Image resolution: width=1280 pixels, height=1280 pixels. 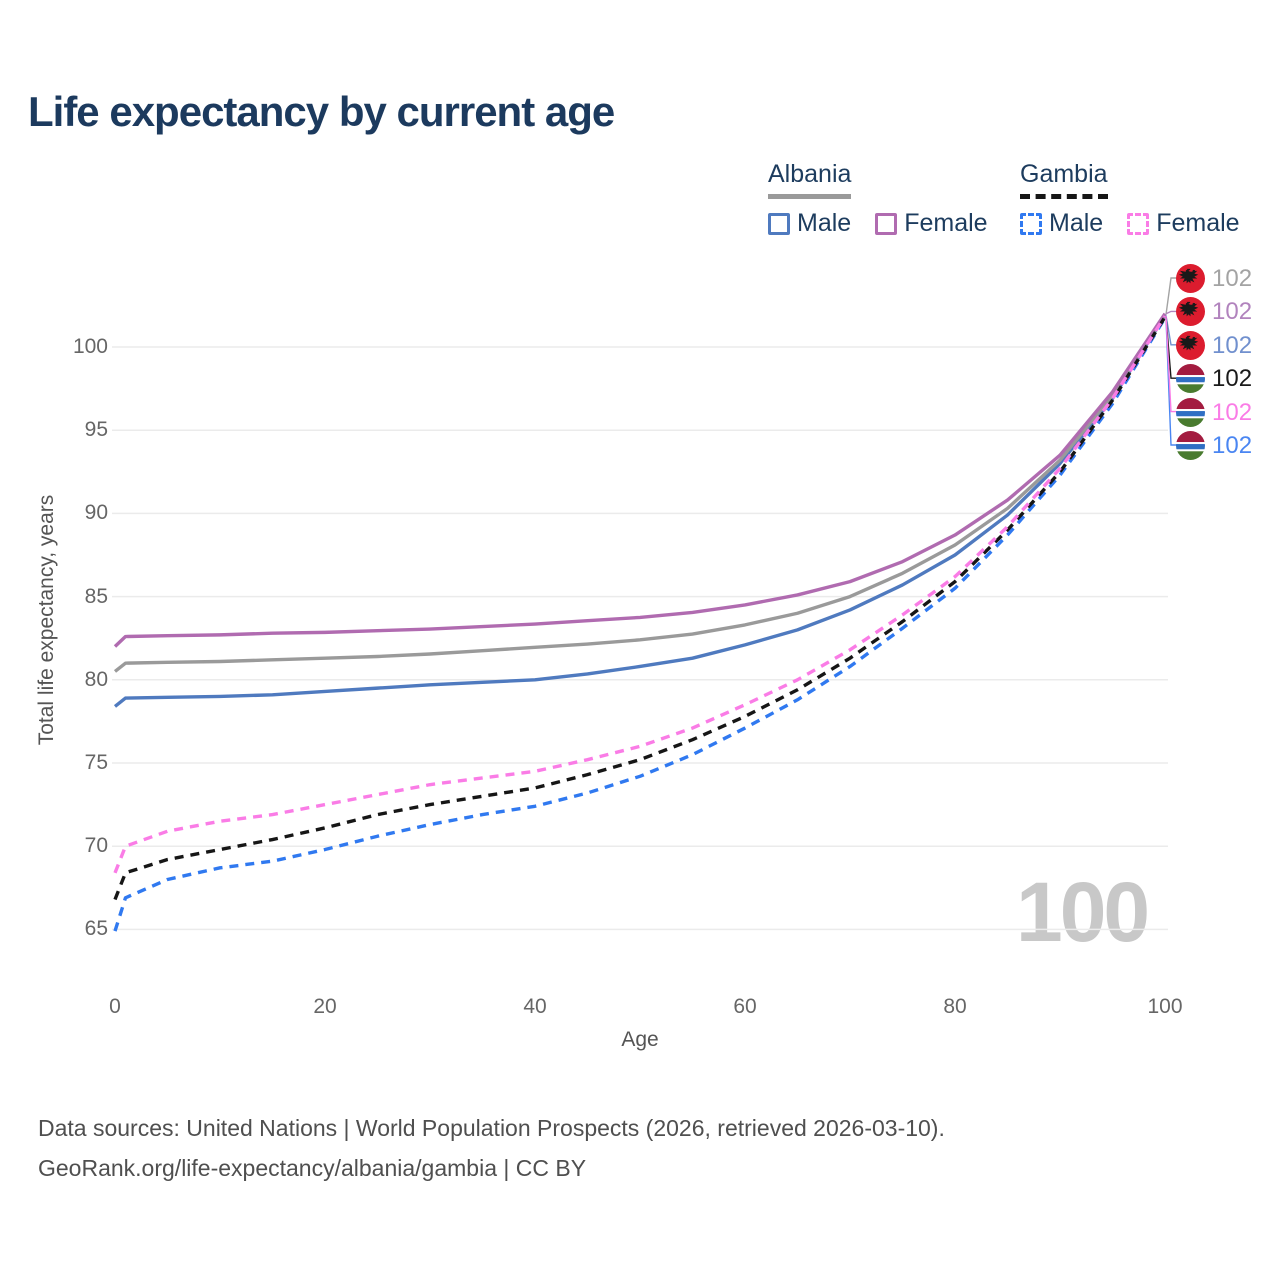 I want to click on age-watermark: 100, so click(x=1083, y=912).